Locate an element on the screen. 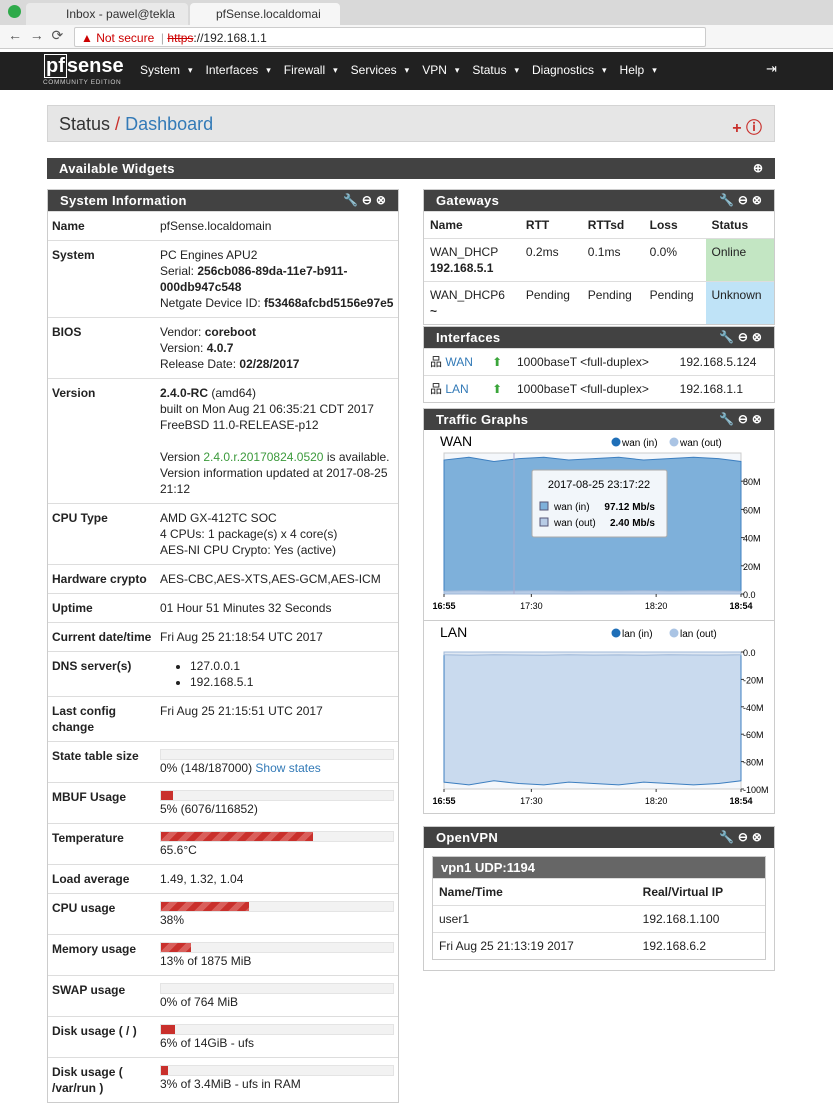  panel-header: Traffic Graphs 🔧⊖⊗ is located at coordinates (599, 419).